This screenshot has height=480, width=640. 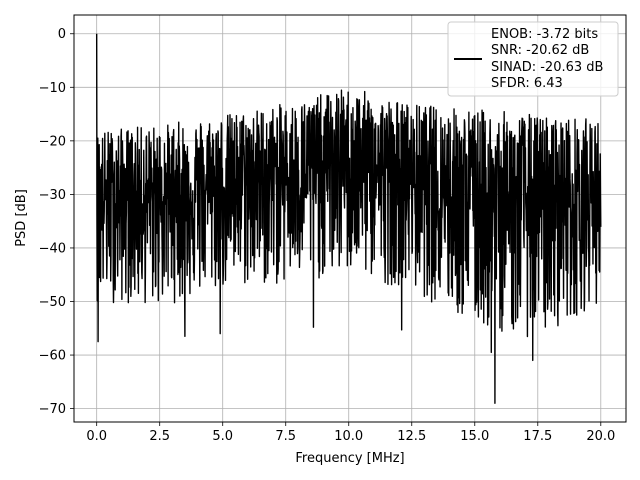 What do you see at coordinates (222, 436) in the screenshot?
I see `x-tick-label: 5.0` at bounding box center [222, 436].